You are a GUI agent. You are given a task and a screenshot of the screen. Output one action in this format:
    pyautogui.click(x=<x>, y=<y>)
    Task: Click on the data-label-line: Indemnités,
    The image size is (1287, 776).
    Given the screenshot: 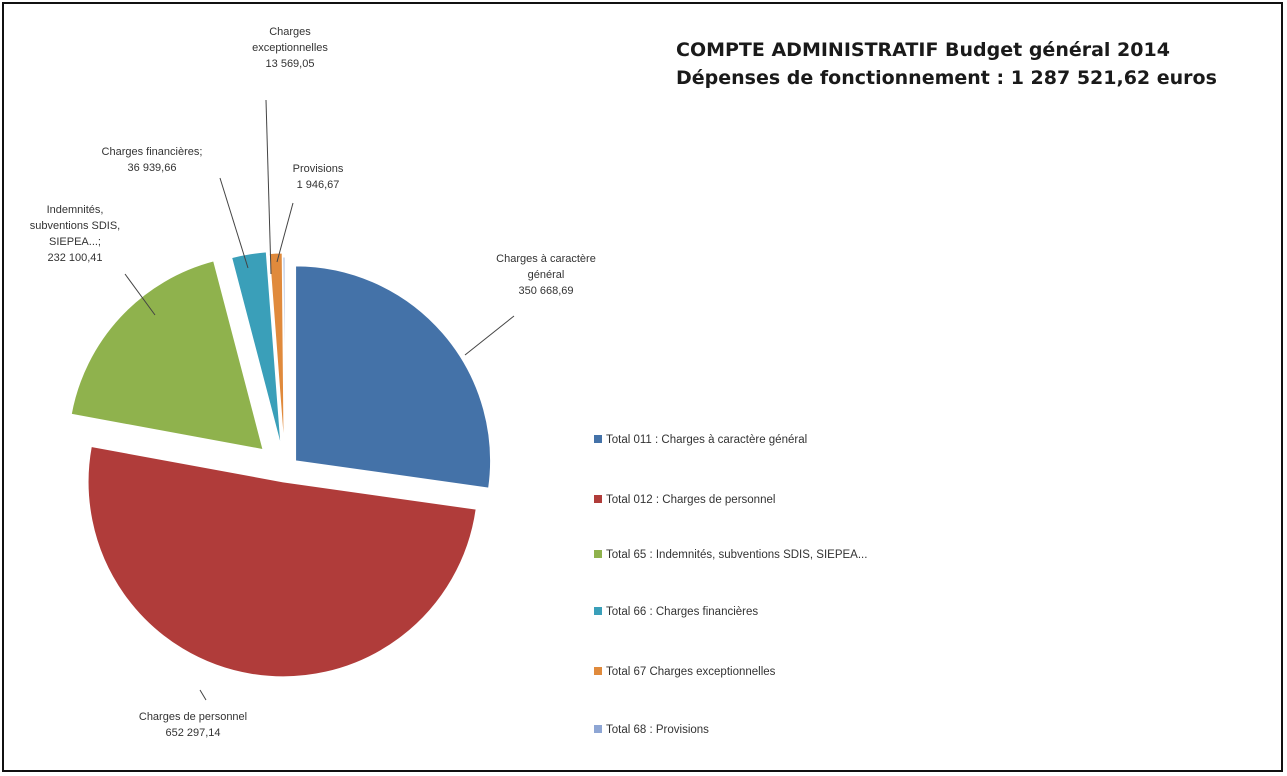 What is the action you would take?
    pyautogui.click(x=75, y=210)
    